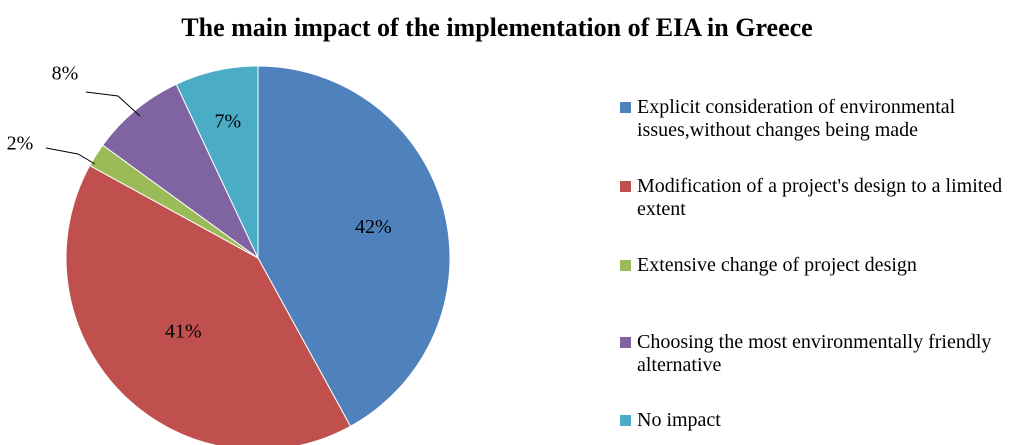  What do you see at coordinates (777, 265) in the screenshot?
I see `legend-label: Extensive change of project design` at bounding box center [777, 265].